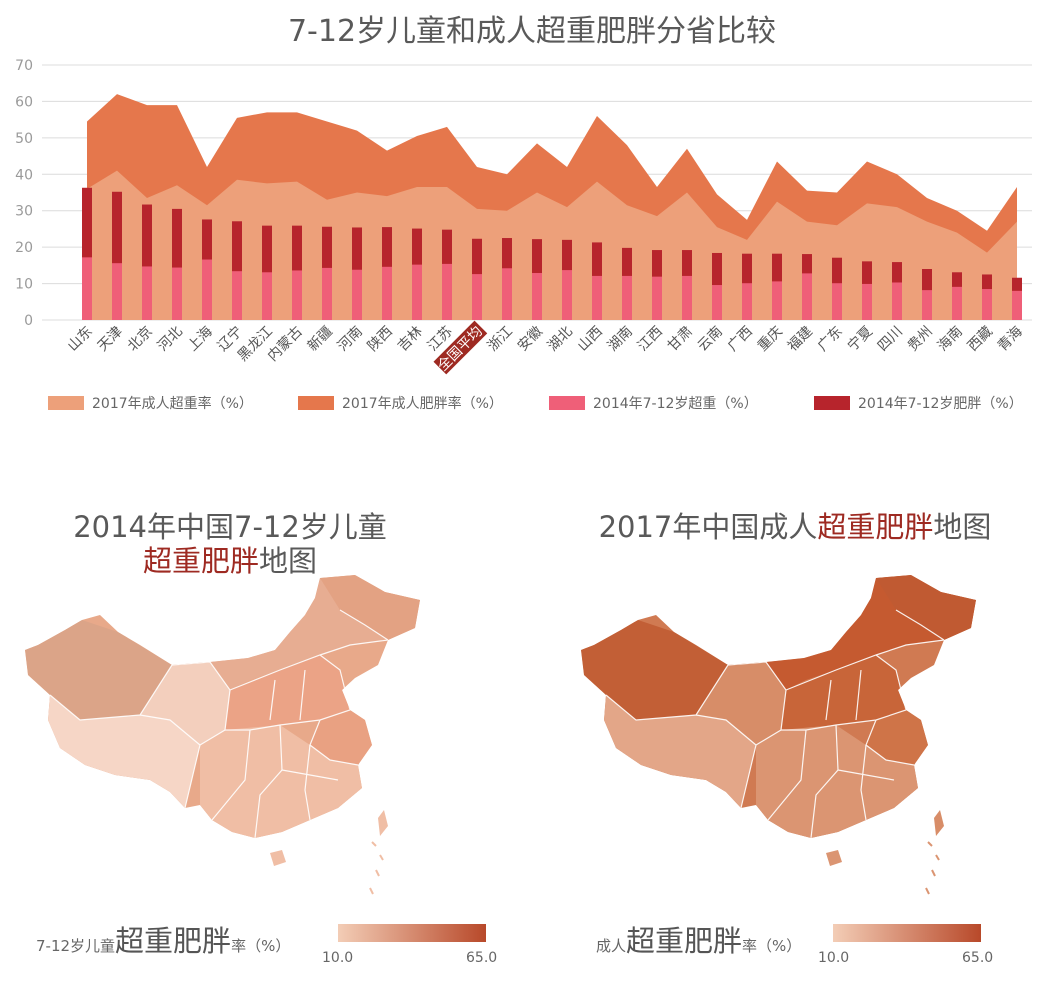 Image resolution: width=1064 pixels, height=995 pixels. What do you see at coordinates (890, 339) in the screenshot?
I see `x-tick-label: 四川` at bounding box center [890, 339].